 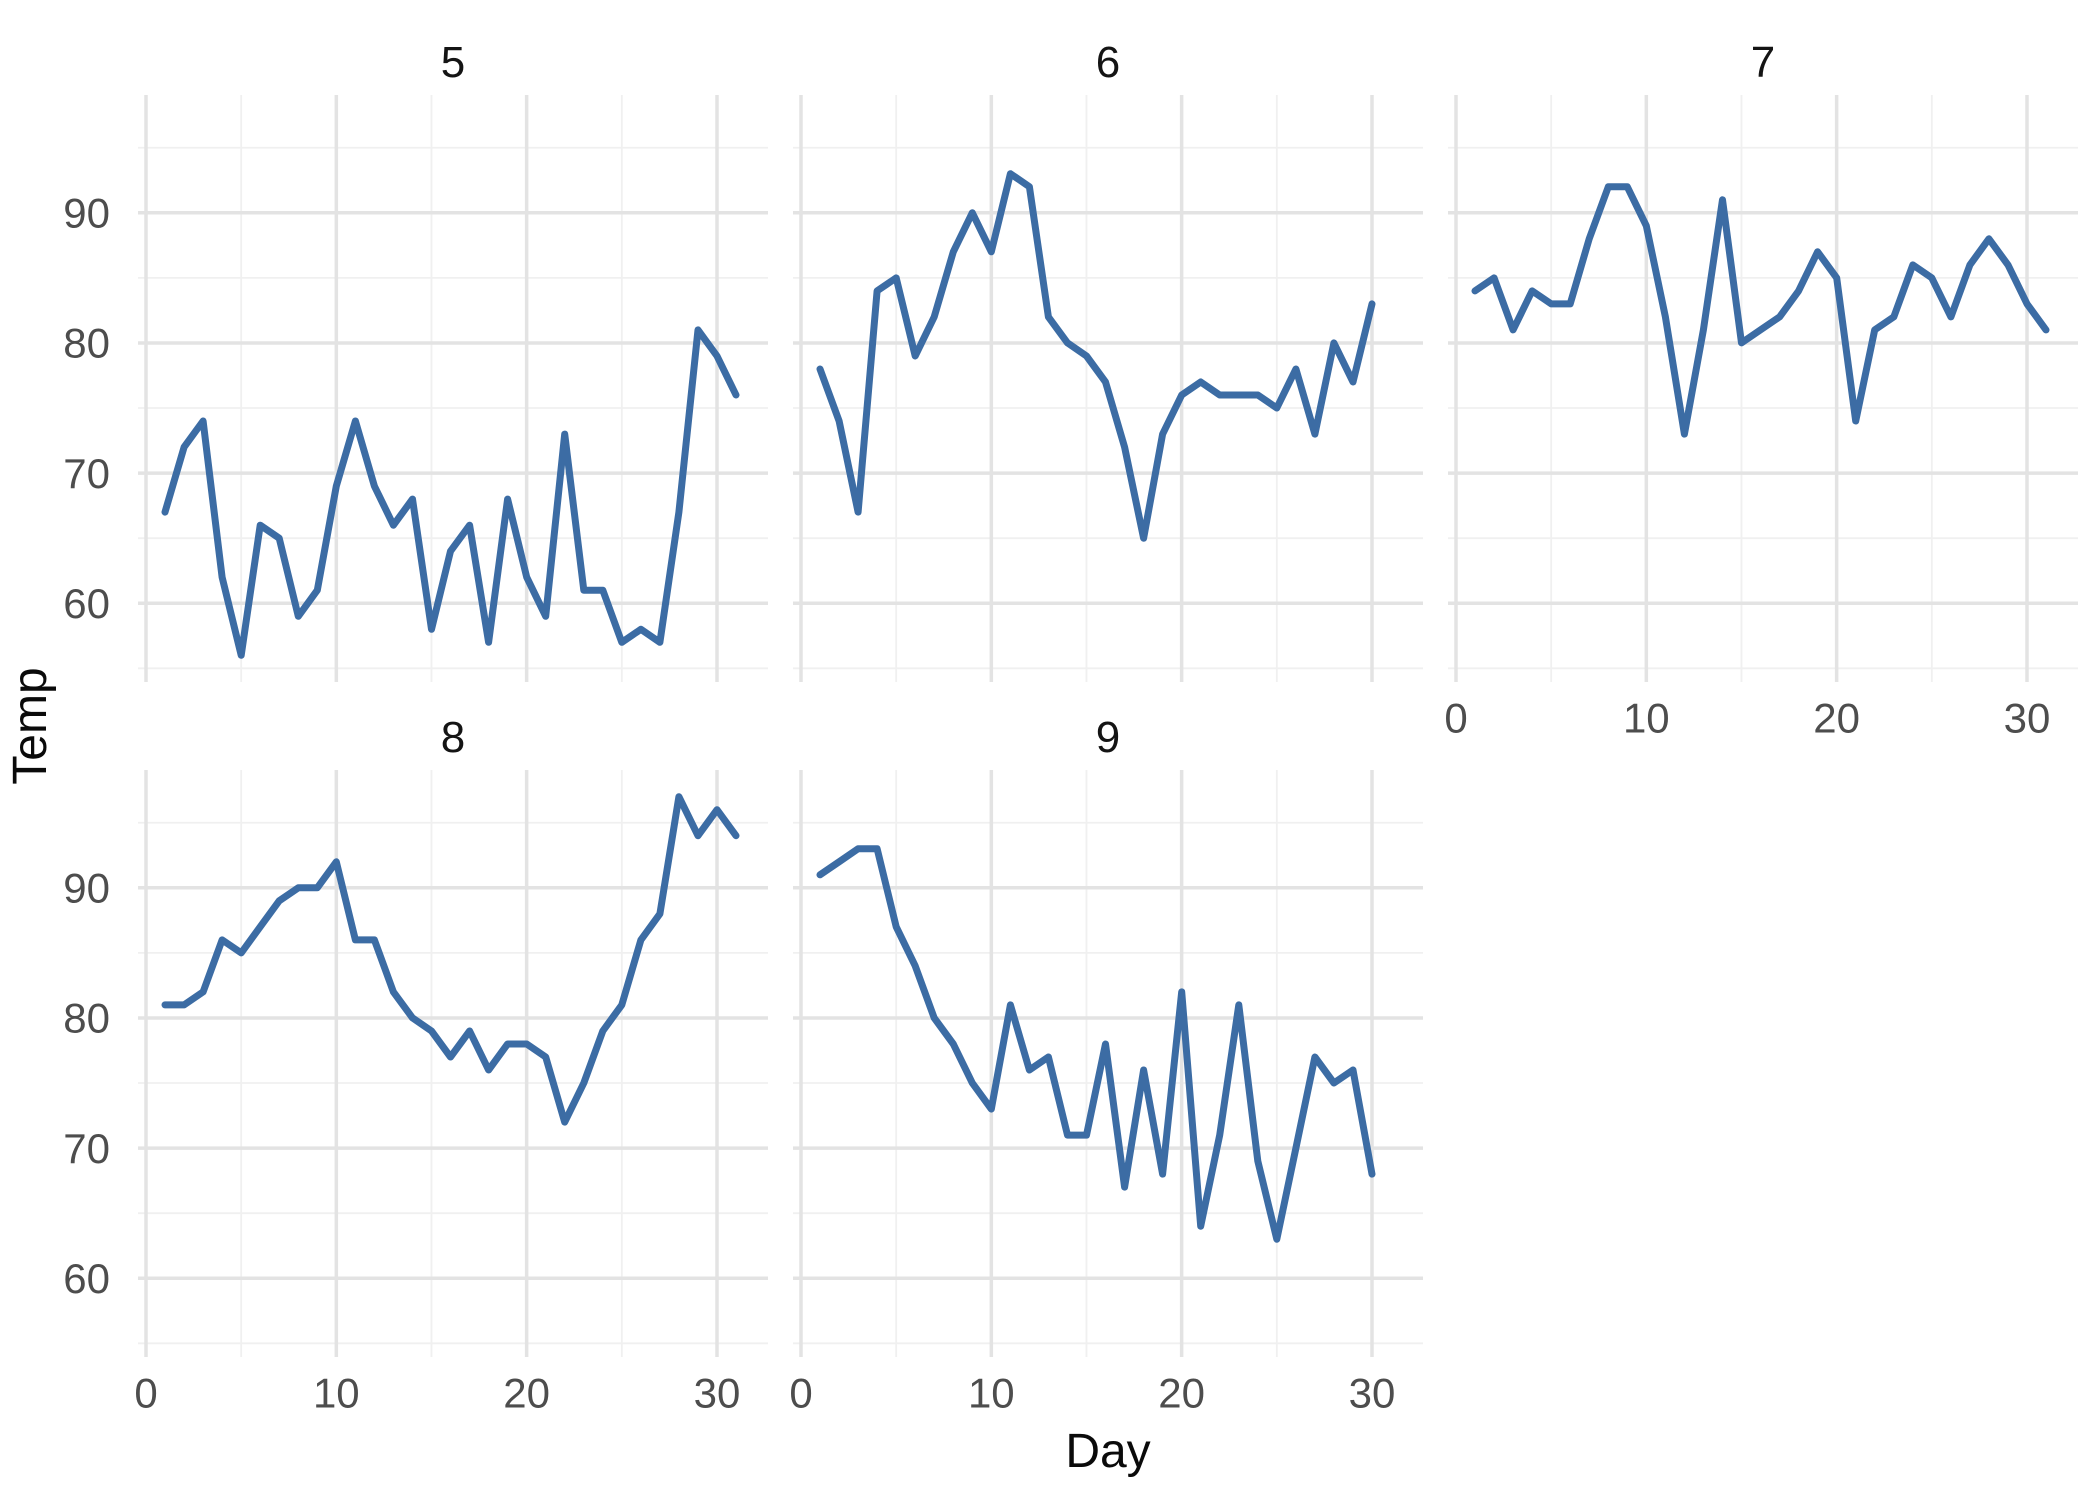 I want to click on facet-panel-7: 7, so click(x=1763, y=360).